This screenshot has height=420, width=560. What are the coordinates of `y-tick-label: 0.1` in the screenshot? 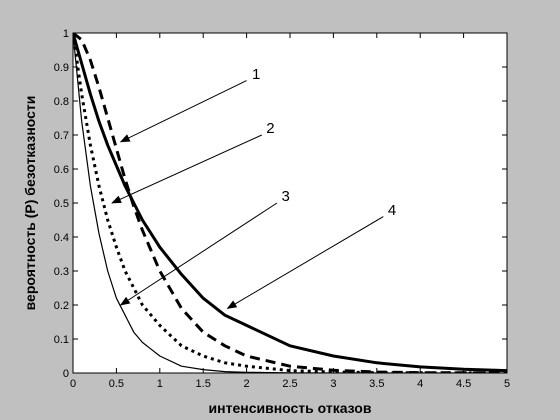 It's located at (61, 340).